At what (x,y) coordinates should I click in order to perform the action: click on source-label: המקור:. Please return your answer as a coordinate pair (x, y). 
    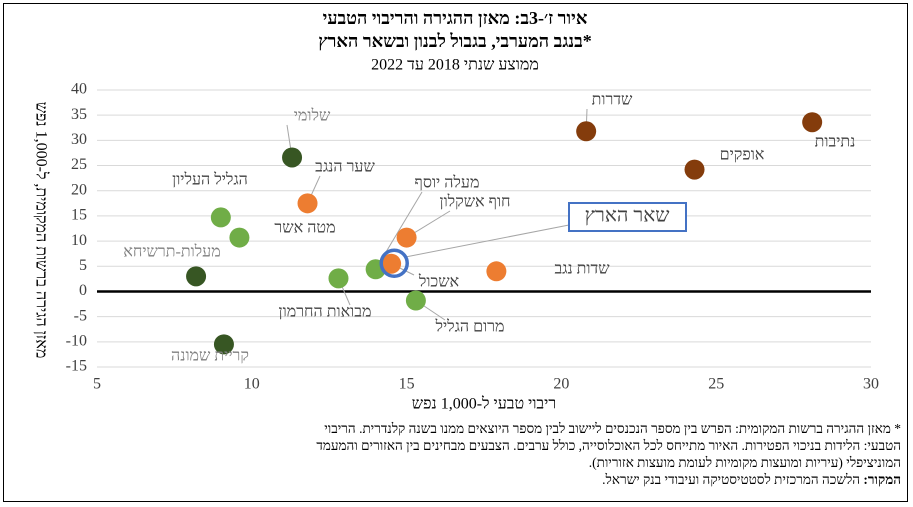
    Looking at the image, I should click on (882, 479).